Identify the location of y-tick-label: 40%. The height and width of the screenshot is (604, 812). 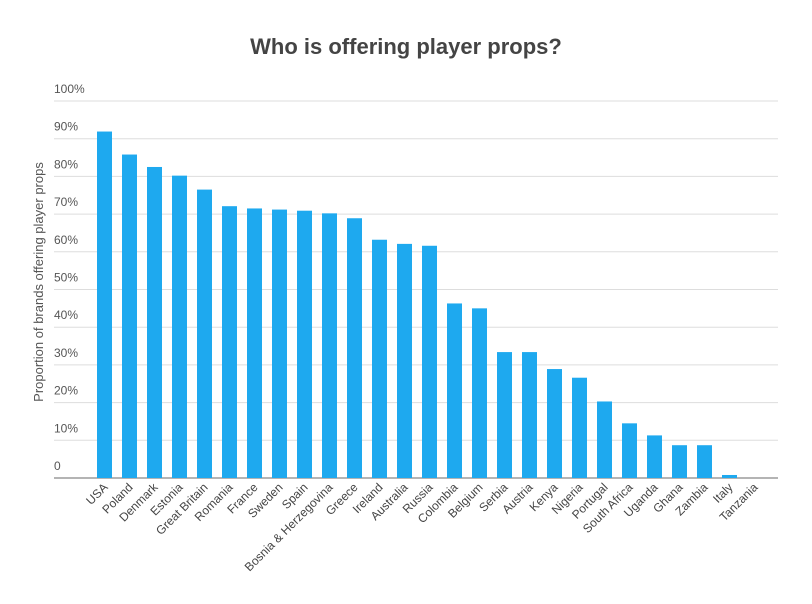
(66, 315).